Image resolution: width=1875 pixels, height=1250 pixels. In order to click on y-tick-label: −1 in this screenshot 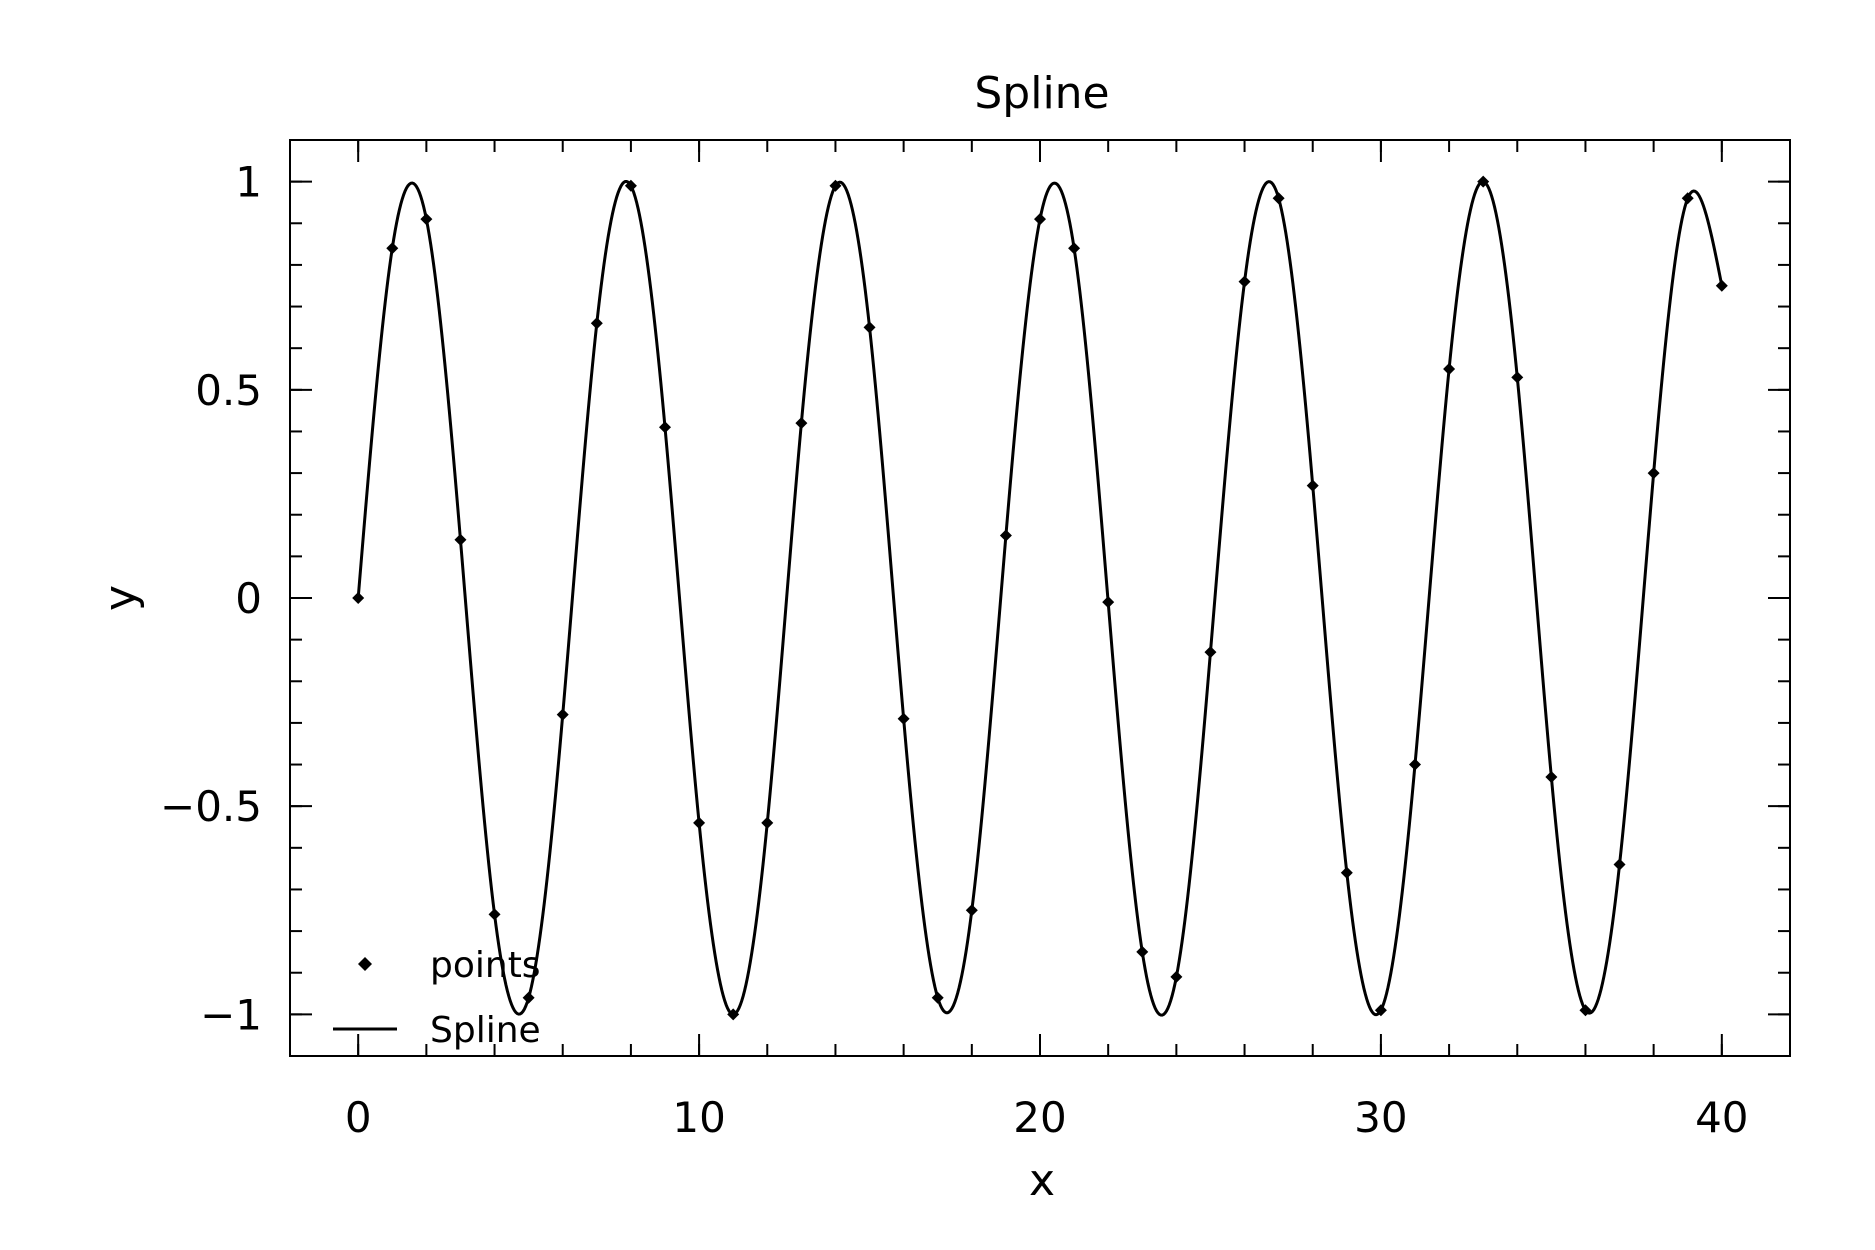, I will do `click(231, 1014)`.